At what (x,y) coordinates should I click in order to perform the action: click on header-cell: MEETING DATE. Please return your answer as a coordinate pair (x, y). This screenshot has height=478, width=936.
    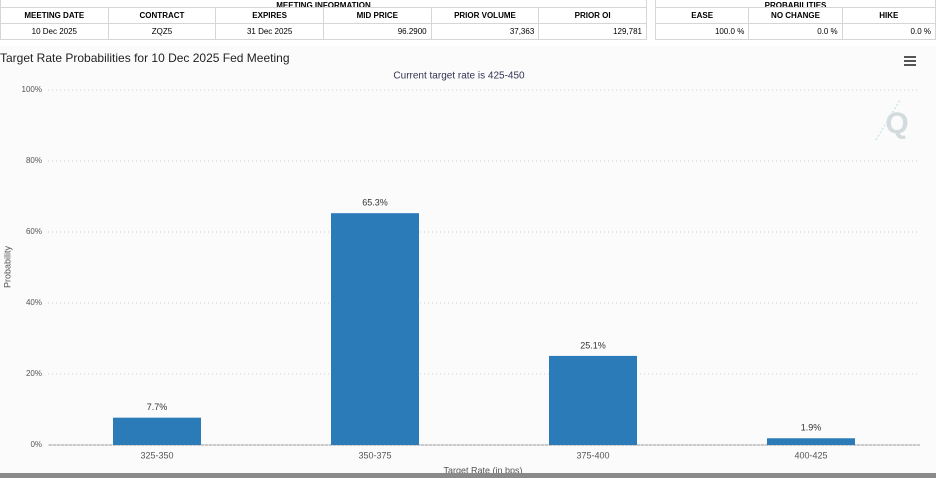
    Looking at the image, I should click on (54, 15).